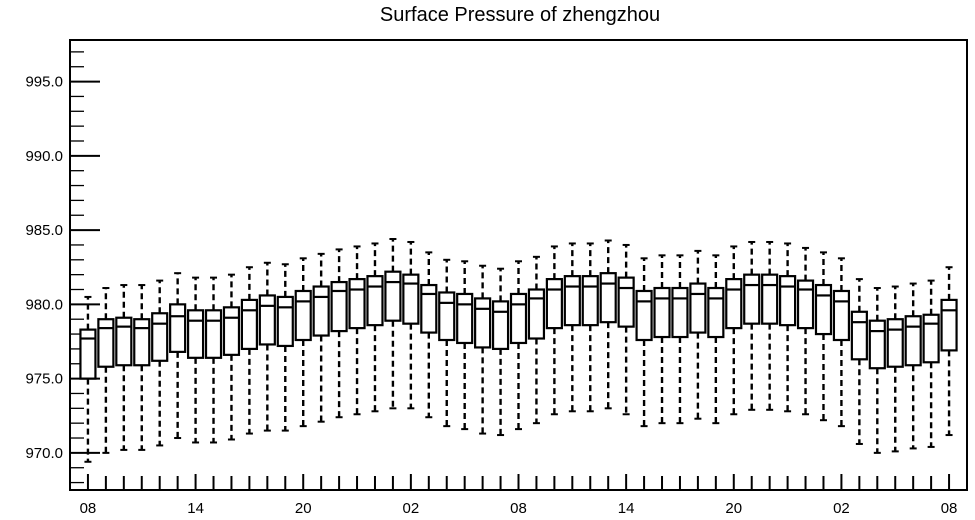 This screenshot has width=975, height=520. I want to click on y-tick-label: 980.0, so click(44, 304).